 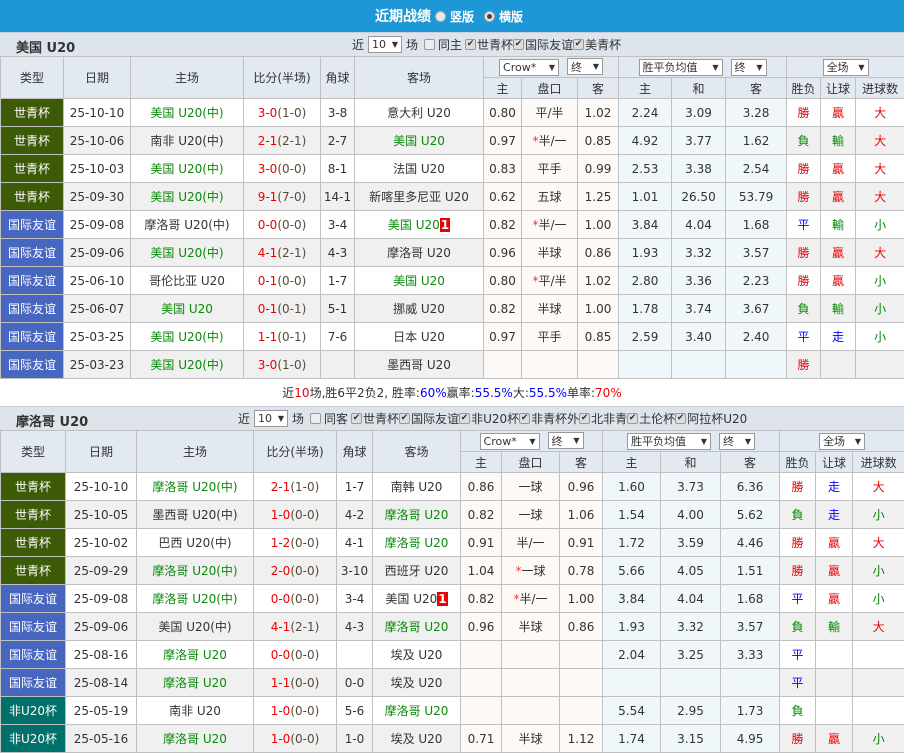 What do you see at coordinates (295, 682) in the screenshot?
I see `score: 1-1(0-0)` at bounding box center [295, 682].